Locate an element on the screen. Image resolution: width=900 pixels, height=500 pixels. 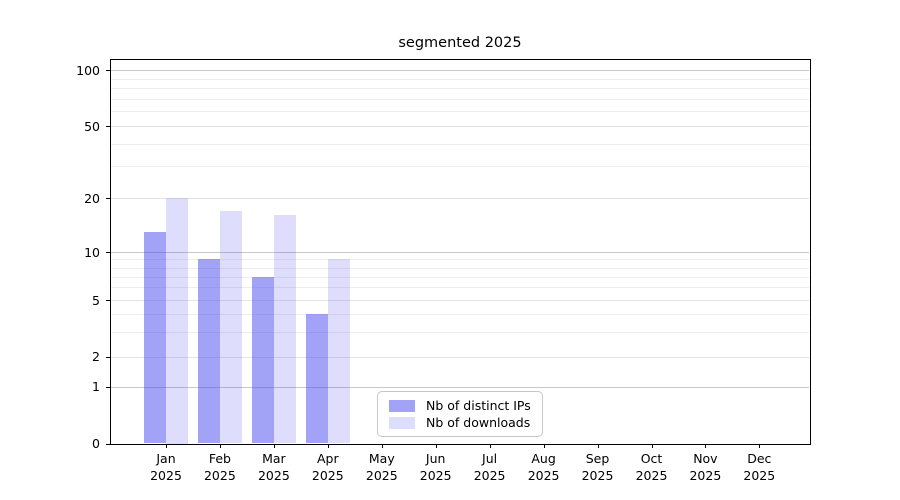
x-tick-month: May is located at coordinates (381, 458).